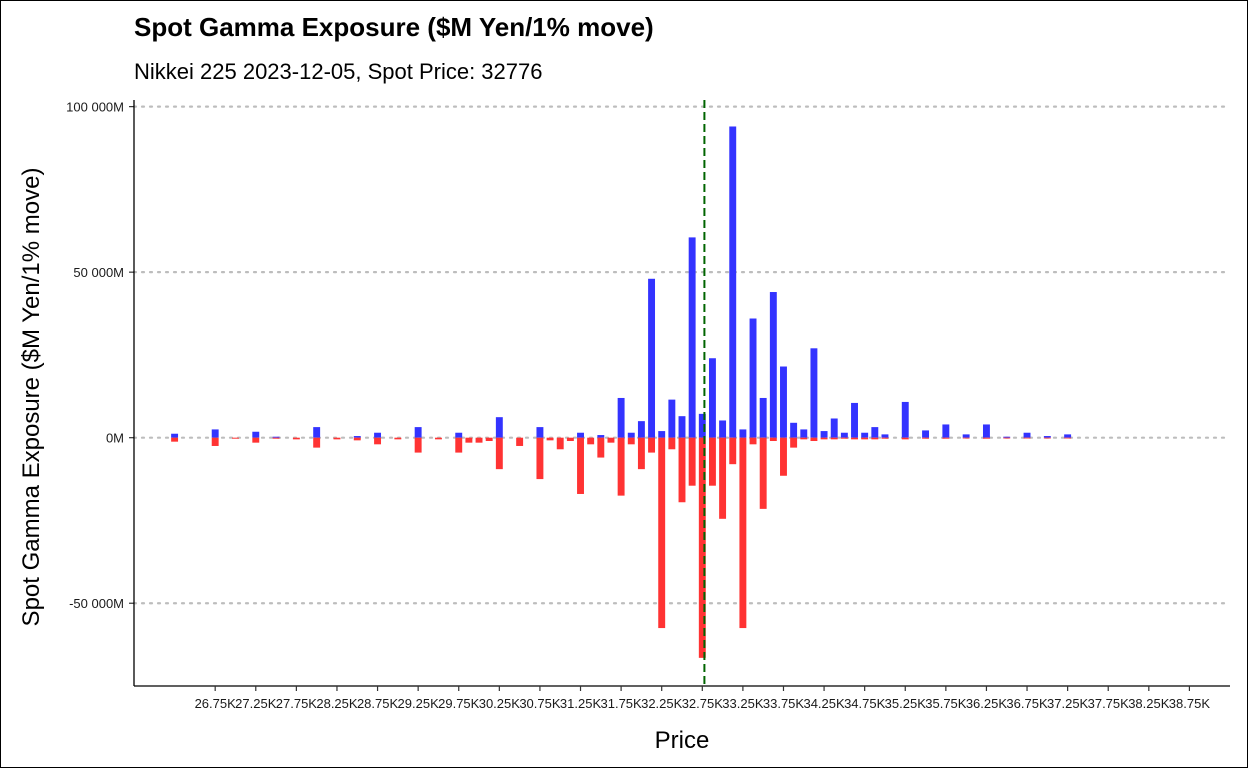  I want to click on x-tick-label: 33.75K, so click(784, 703).